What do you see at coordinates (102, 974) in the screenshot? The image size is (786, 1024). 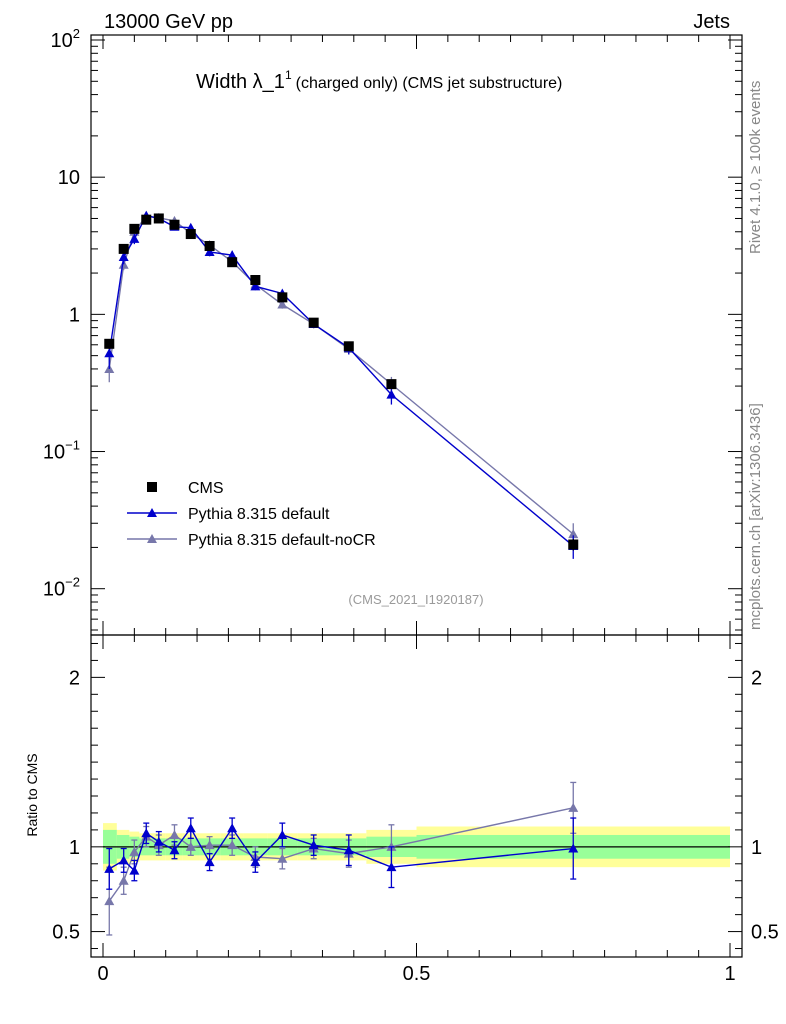 I see `x-tick-label: 0` at bounding box center [102, 974].